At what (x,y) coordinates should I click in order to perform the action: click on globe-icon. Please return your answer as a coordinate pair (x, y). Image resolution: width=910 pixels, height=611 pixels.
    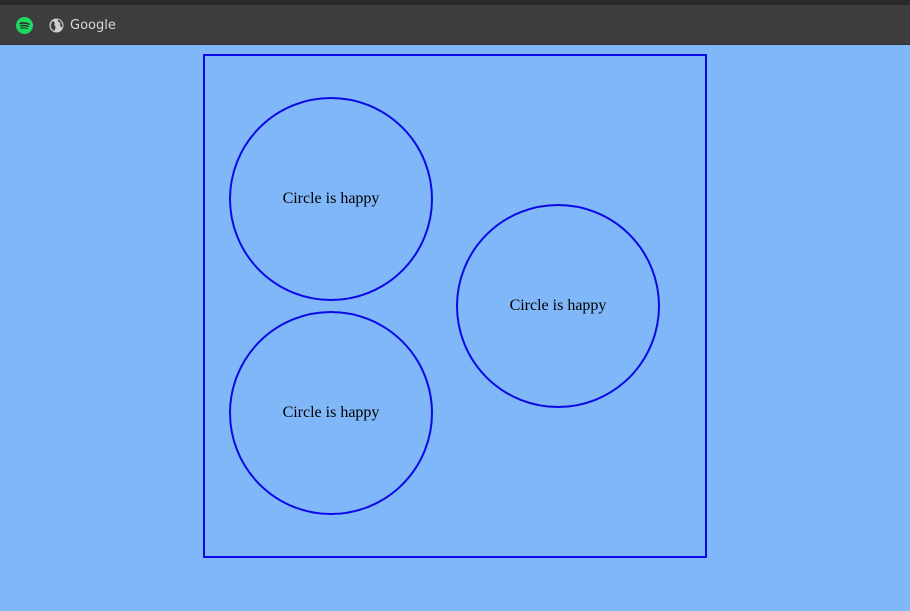
    Looking at the image, I should click on (56, 25).